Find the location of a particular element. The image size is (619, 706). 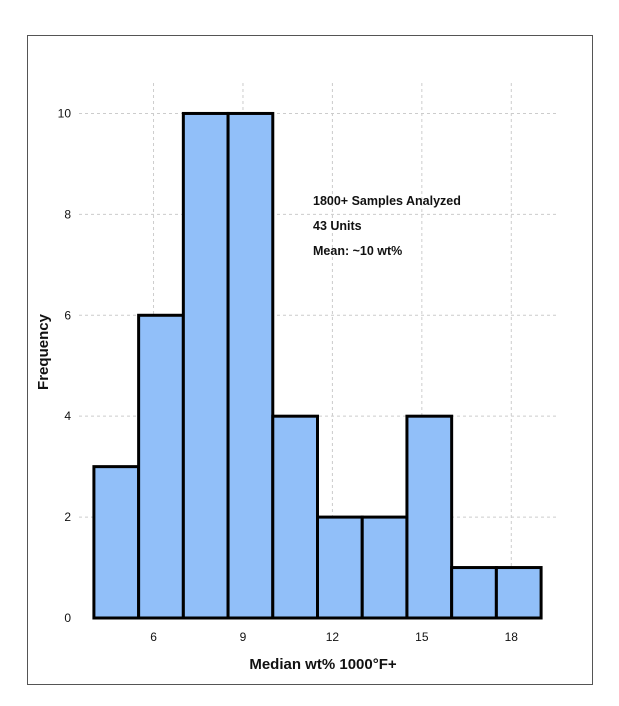

x-tick-label: 18 is located at coordinates (512, 637).